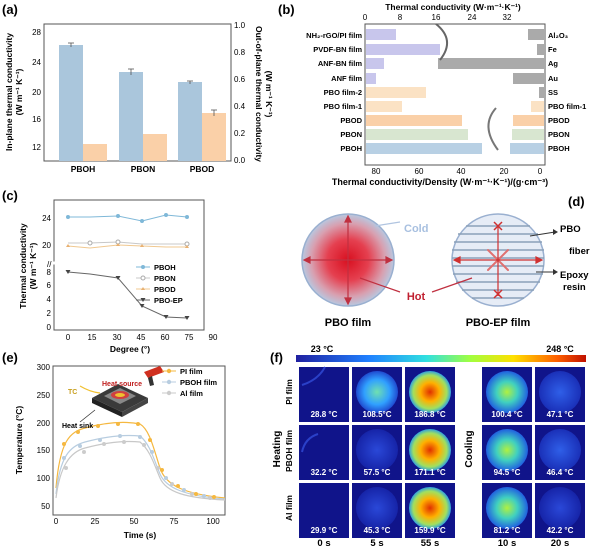  I want to click on bars-b, so click(455, 88).